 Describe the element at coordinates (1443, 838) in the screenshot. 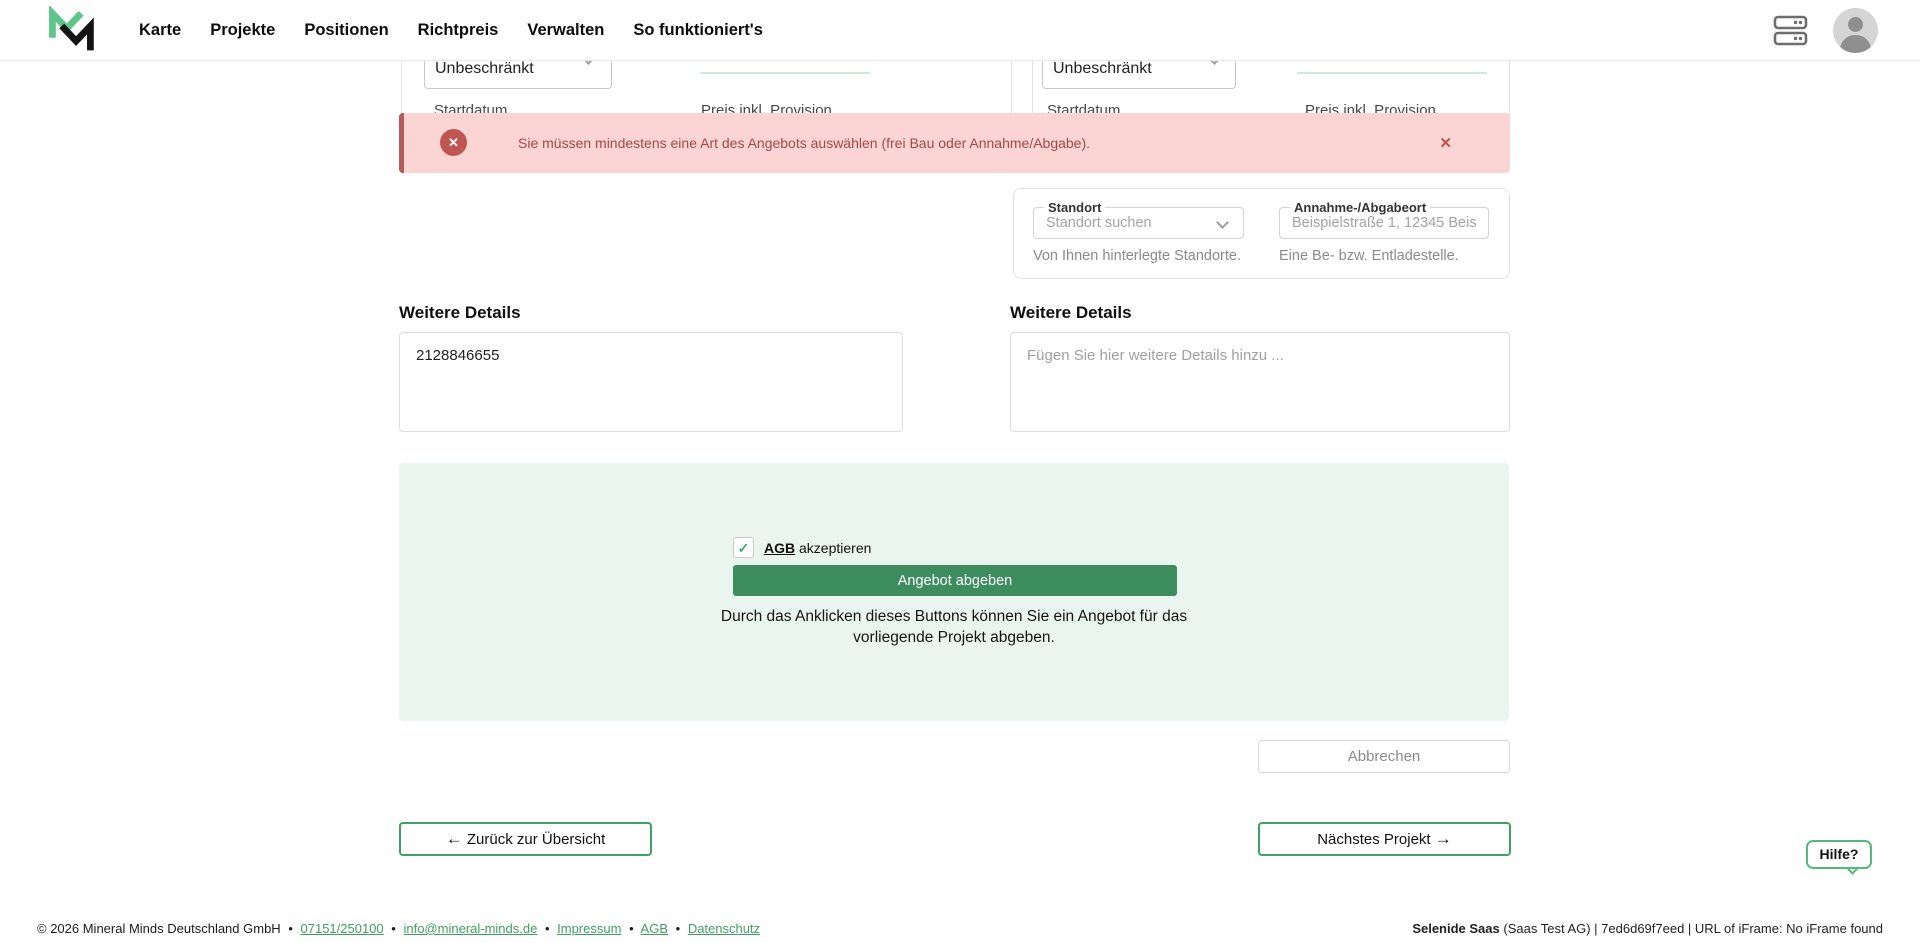

I see `arrow-right-icon: →` at that location.